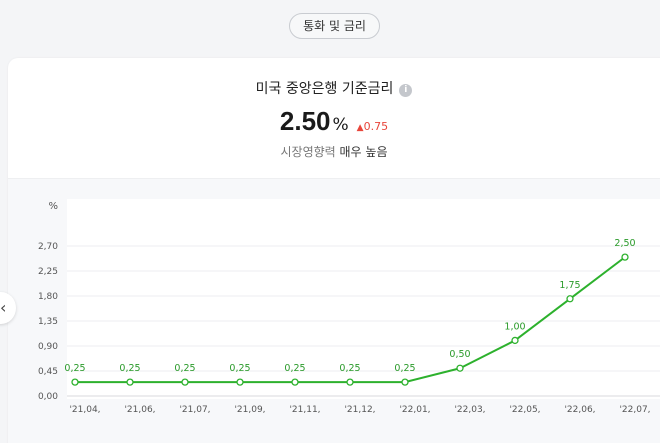 The height and width of the screenshot is (443, 660). I want to click on current-value: 2.50, so click(305, 121).